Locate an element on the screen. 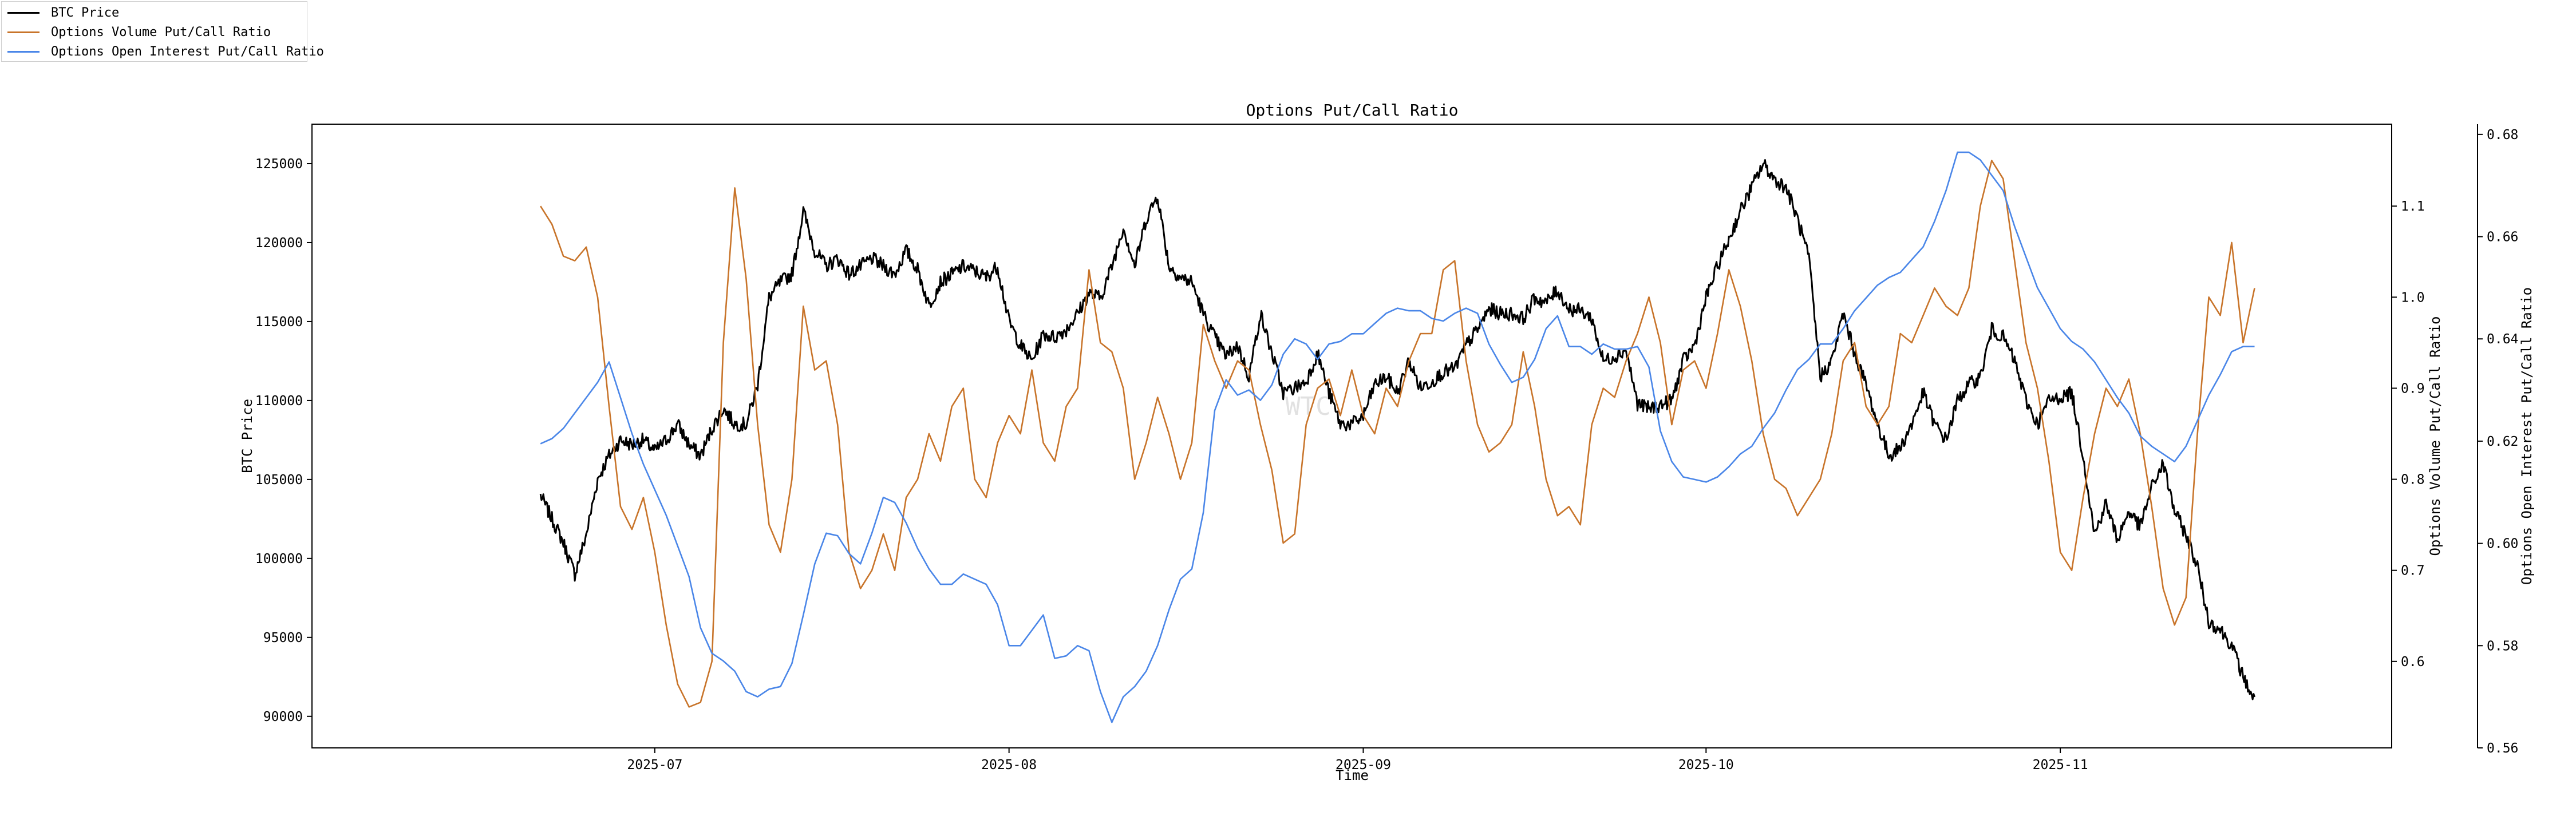  y-left-tick-label: 95000 is located at coordinates (283, 638).